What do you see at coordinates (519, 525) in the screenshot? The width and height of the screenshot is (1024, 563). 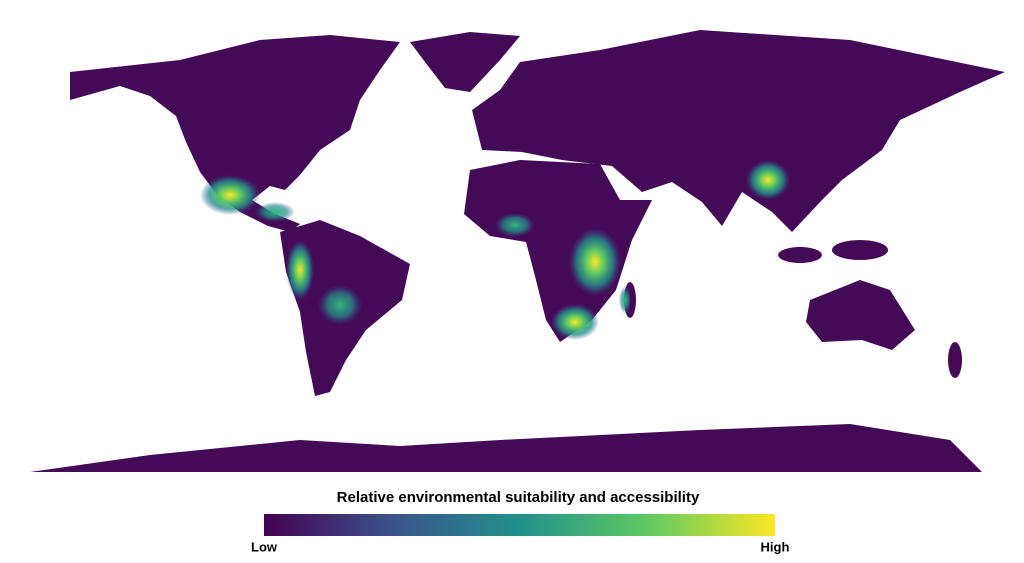 I see `colorbar` at bounding box center [519, 525].